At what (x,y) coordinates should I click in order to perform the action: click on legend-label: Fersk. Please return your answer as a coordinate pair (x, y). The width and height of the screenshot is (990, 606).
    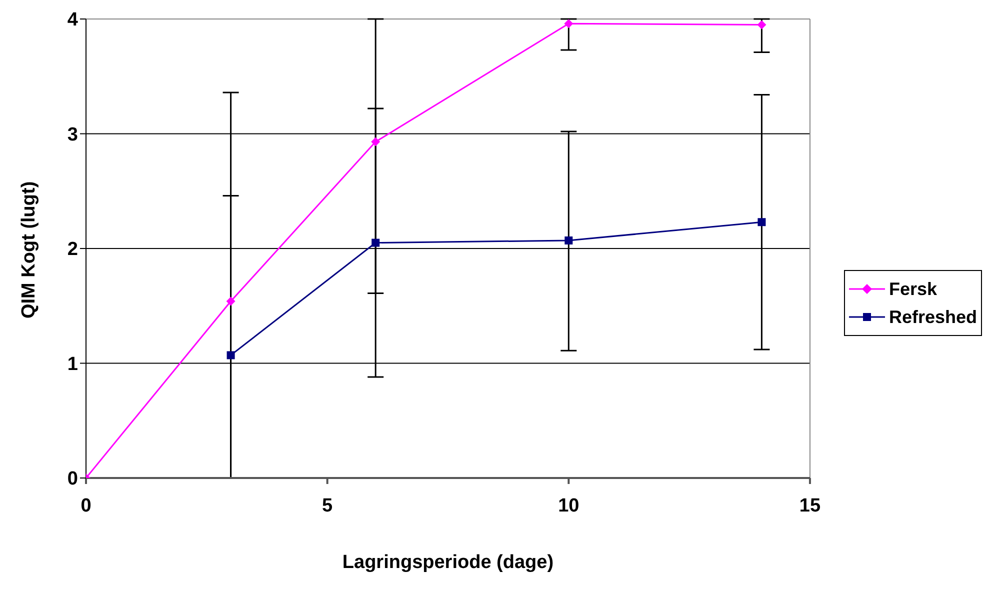
    Looking at the image, I should click on (913, 289).